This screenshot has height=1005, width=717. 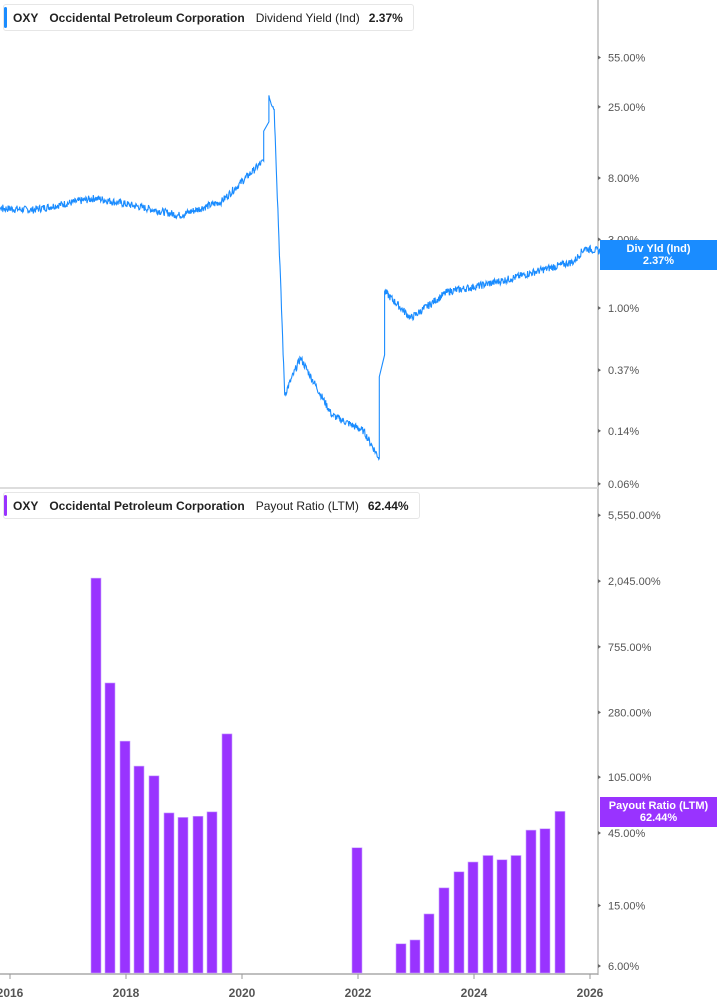 I want to click on x-tick-label: 2016, so click(x=12, y=993).